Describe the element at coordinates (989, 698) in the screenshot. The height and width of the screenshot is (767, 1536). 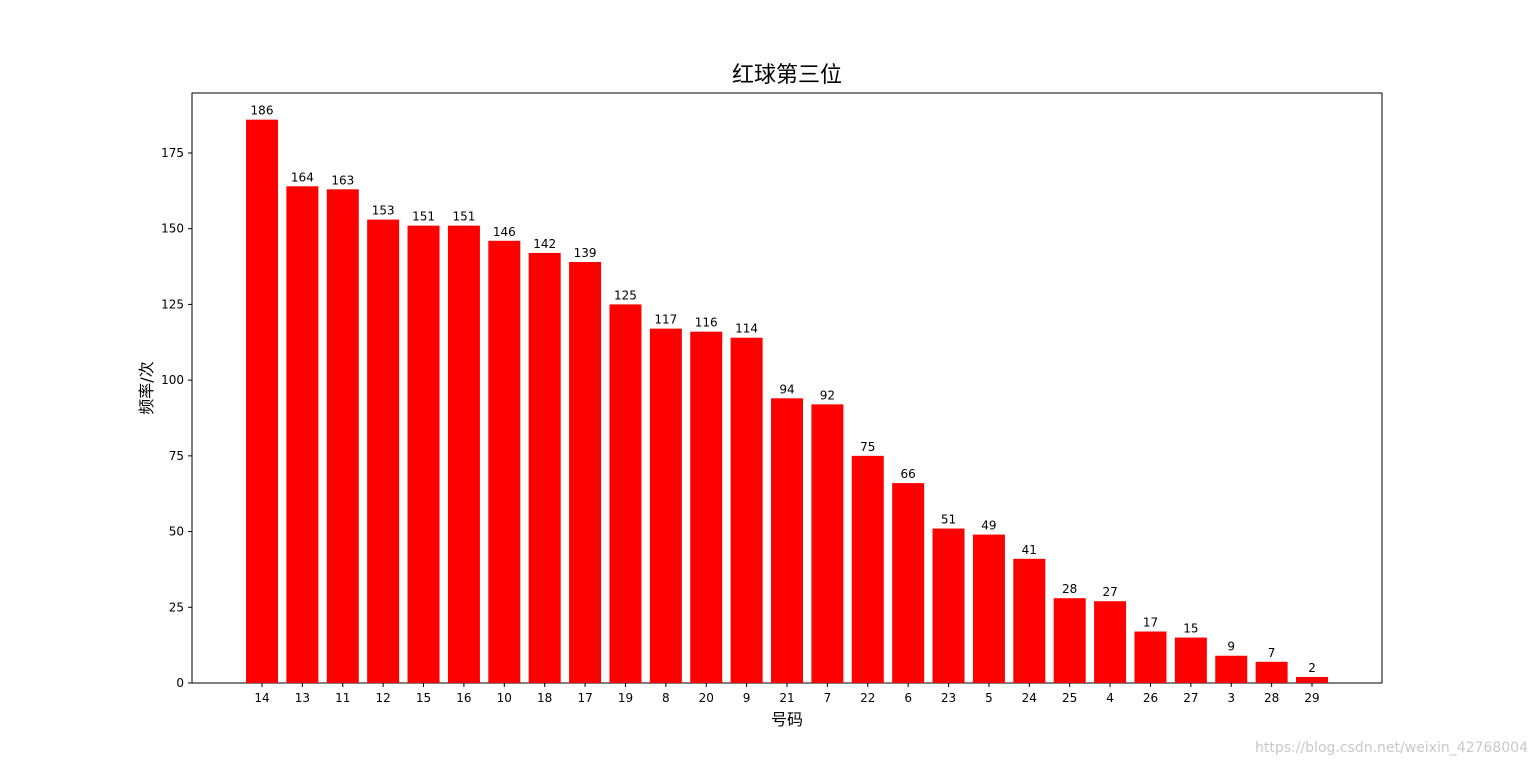
I see `x-tick-label: 5` at that location.